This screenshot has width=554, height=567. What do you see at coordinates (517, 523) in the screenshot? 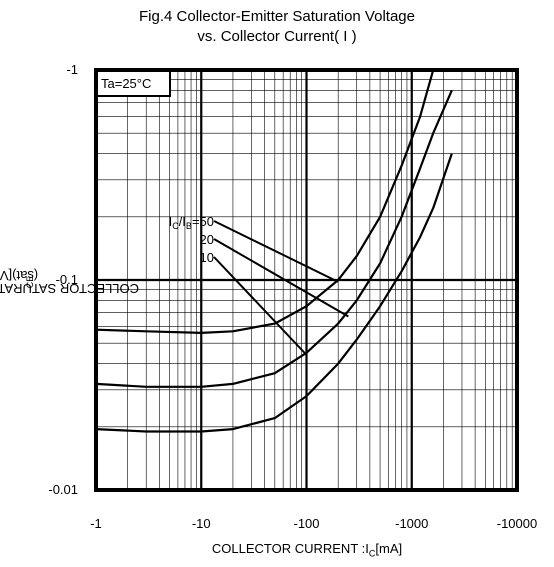
I see `x-tick-label: -10000` at bounding box center [517, 523].